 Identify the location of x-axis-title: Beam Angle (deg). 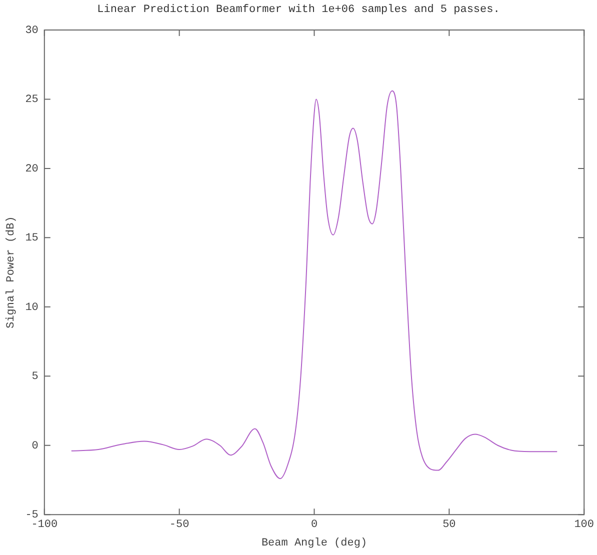
(314, 543).